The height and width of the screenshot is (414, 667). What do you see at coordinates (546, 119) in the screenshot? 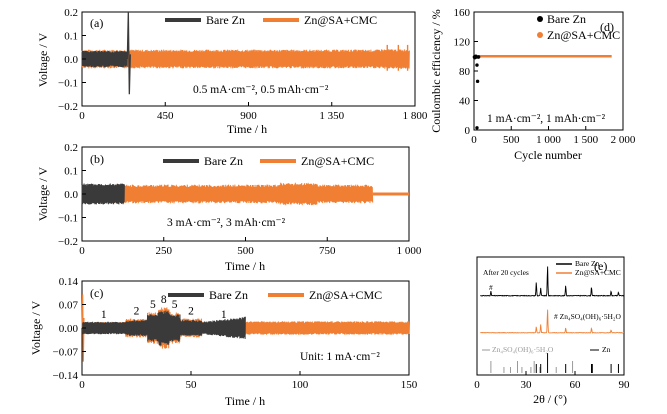
I see `panel-d-annotation: 1 mA·cm⁻², 1 mAh·cm⁻²` at bounding box center [546, 119].